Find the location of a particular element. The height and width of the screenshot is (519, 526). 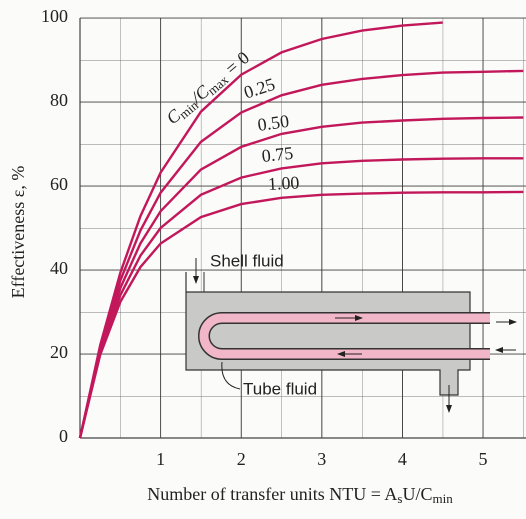

series-name: 0.50 is located at coordinates (273, 123).